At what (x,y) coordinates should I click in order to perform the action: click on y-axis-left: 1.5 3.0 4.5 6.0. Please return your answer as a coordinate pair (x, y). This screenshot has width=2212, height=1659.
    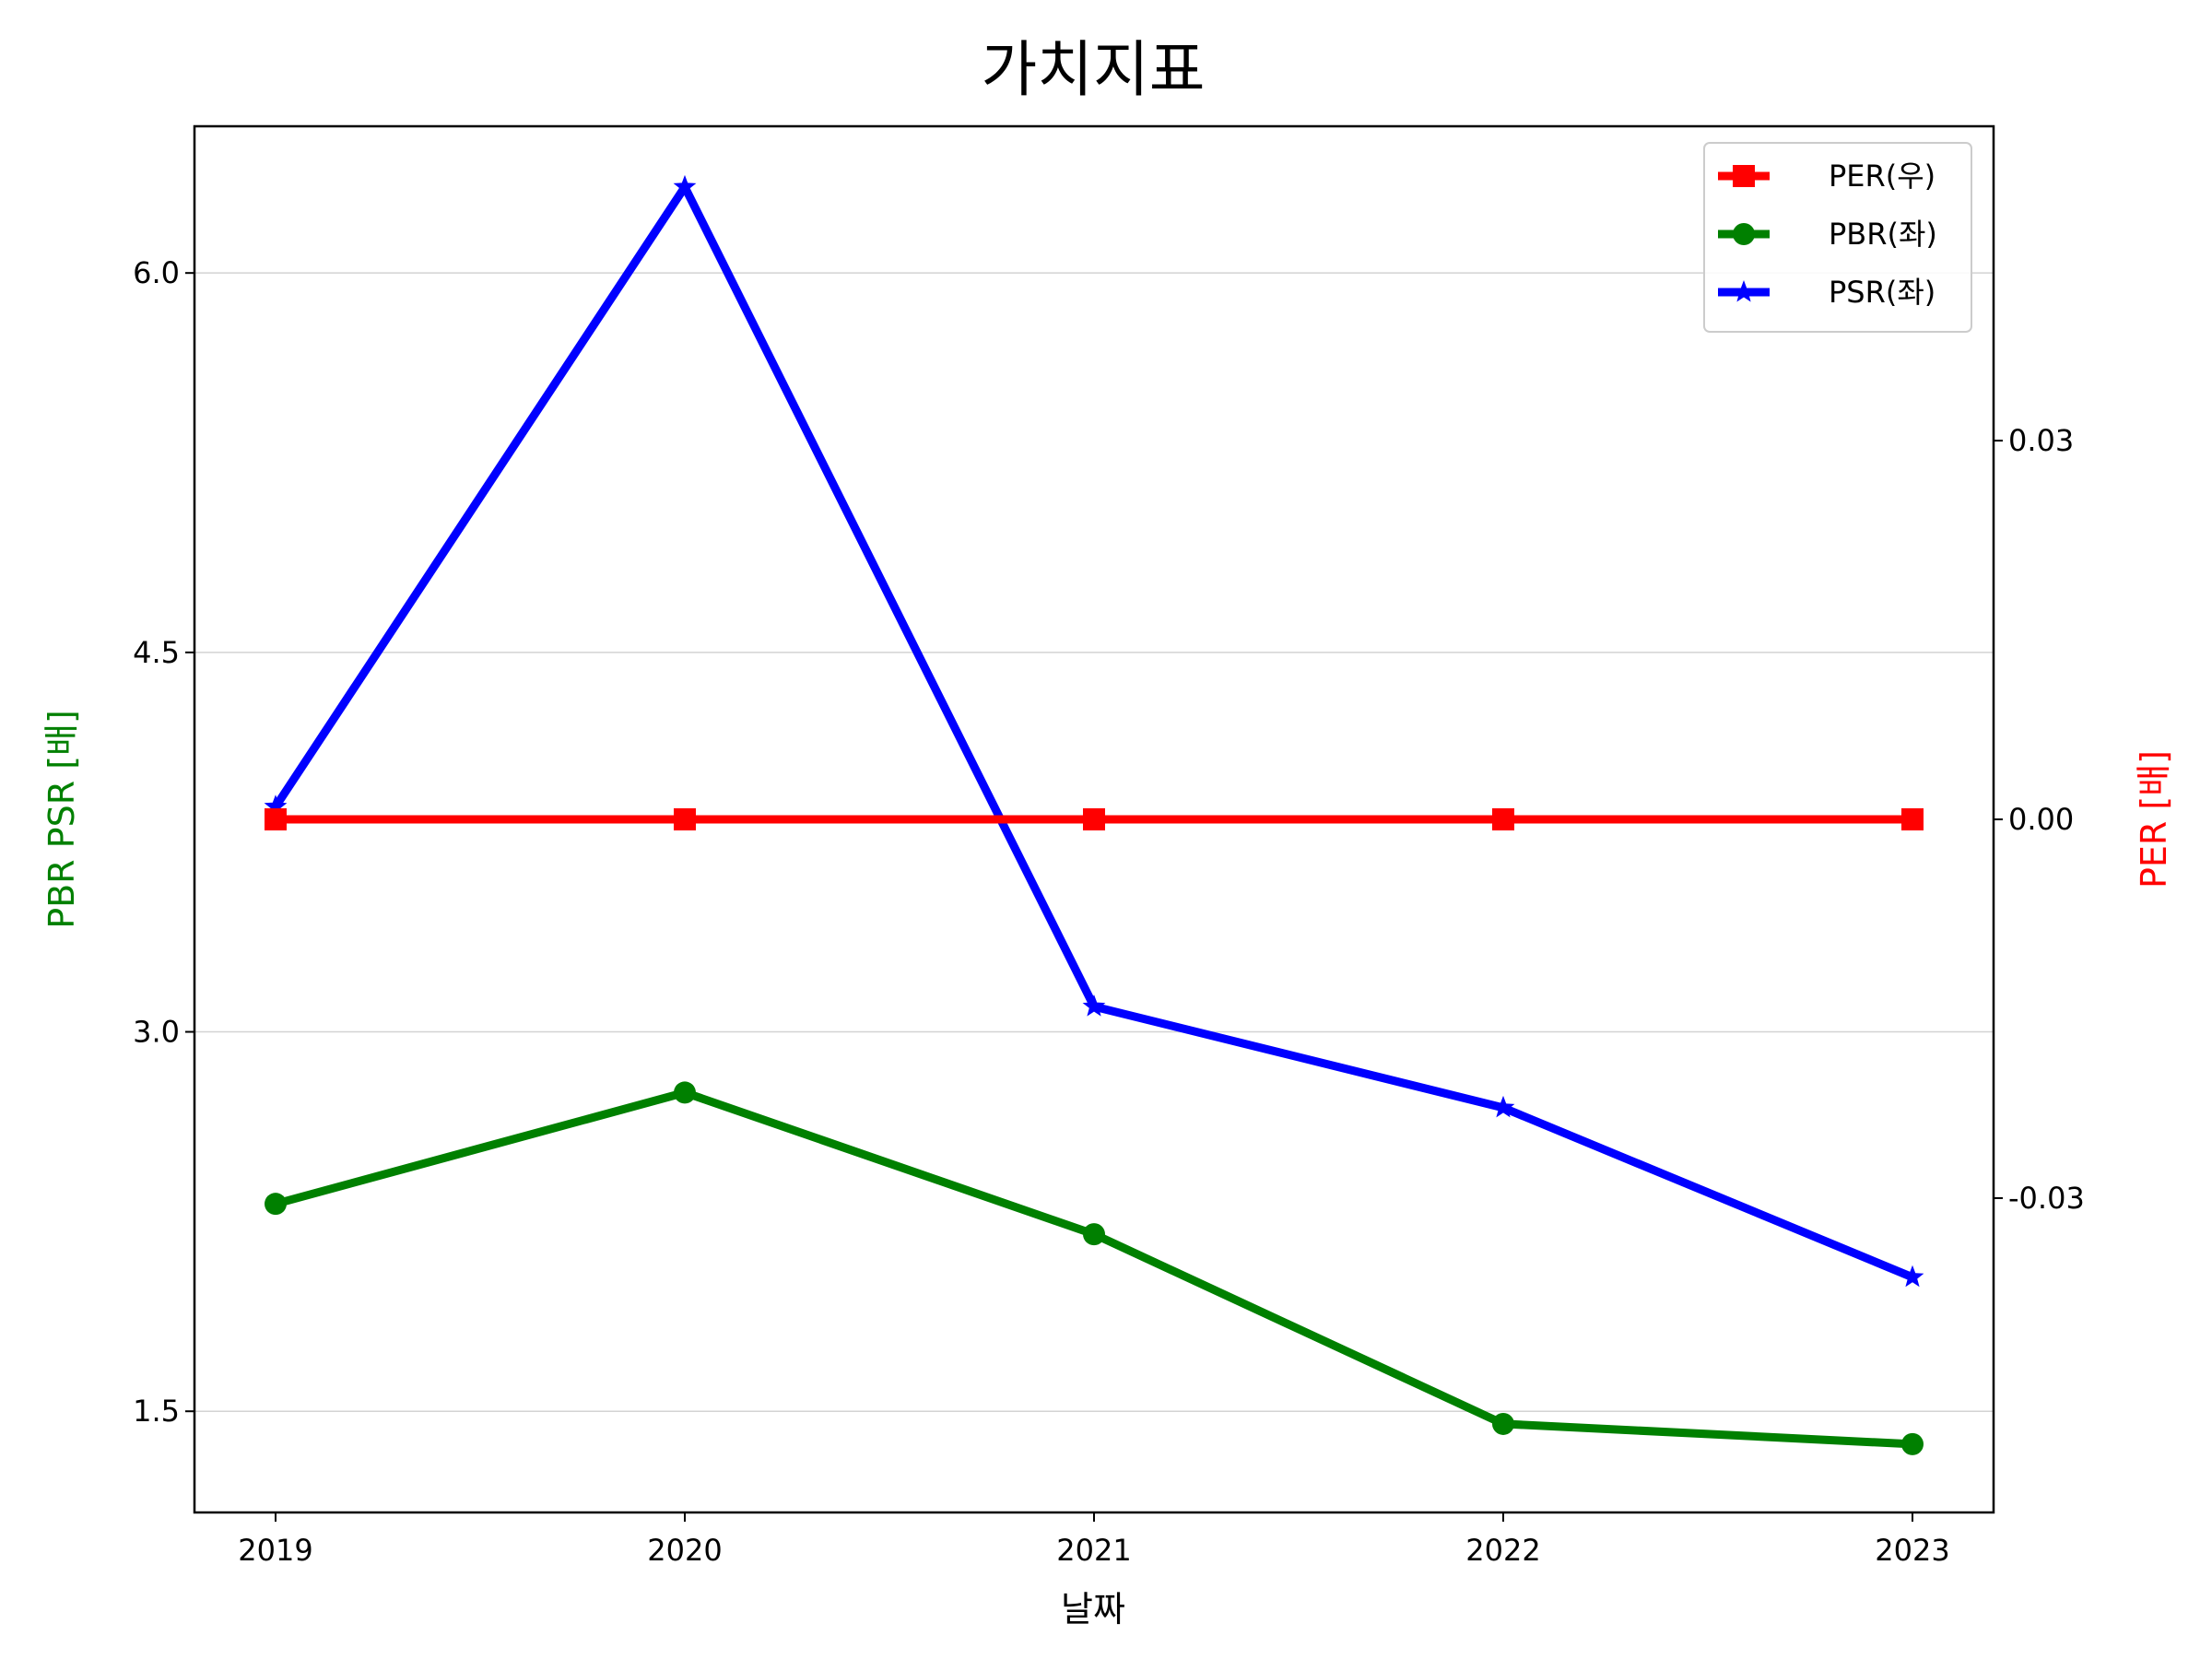
    Looking at the image, I should click on (163, 842).